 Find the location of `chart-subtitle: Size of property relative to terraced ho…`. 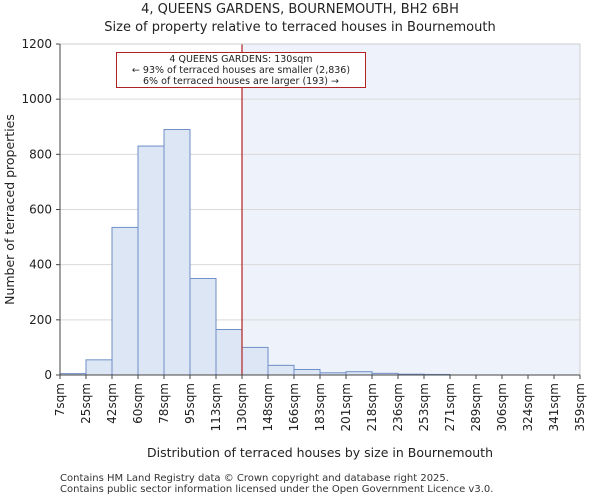

chart-subtitle: Size of property relative to terraced ho… is located at coordinates (300, 27).